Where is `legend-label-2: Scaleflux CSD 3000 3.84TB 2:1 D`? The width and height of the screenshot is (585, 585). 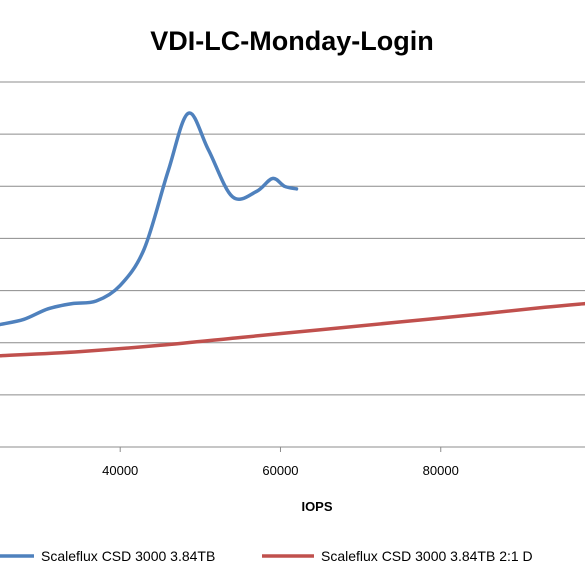
legend-label-2: Scaleflux CSD 3000 3.84TB 2:1 D is located at coordinates (427, 556).